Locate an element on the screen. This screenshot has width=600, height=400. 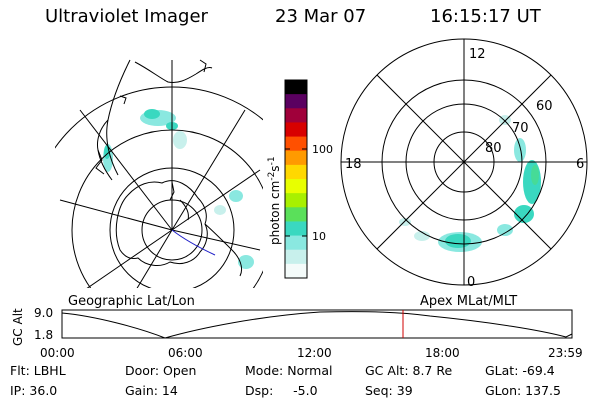
info-glon: GLon: 137.5 is located at coordinates (523, 390).